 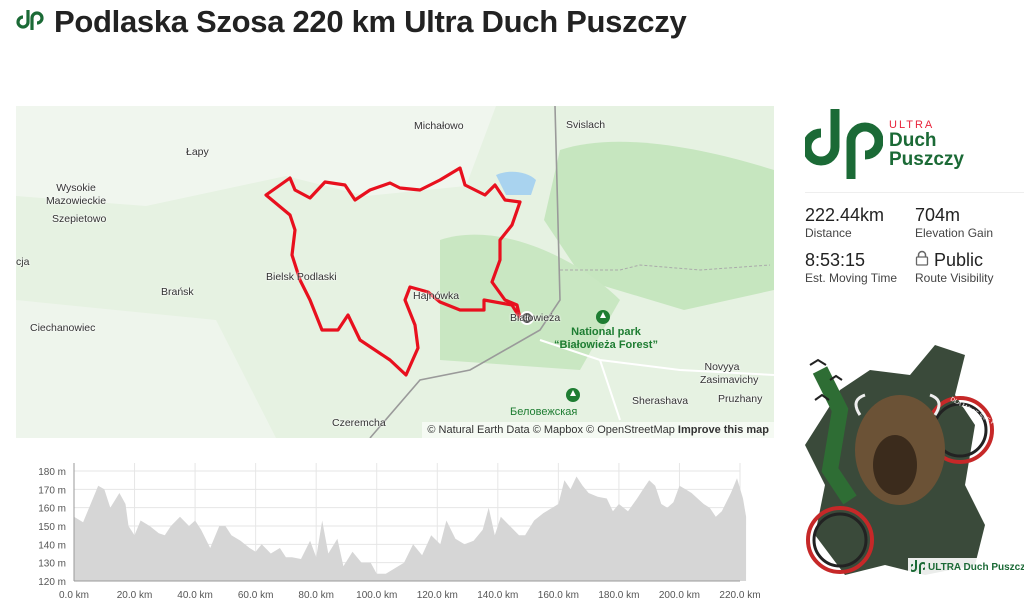 What do you see at coordinates (79, 219) in the screenshot?
I see `map-label: Szepietowo` at bounding box center [79, 219].